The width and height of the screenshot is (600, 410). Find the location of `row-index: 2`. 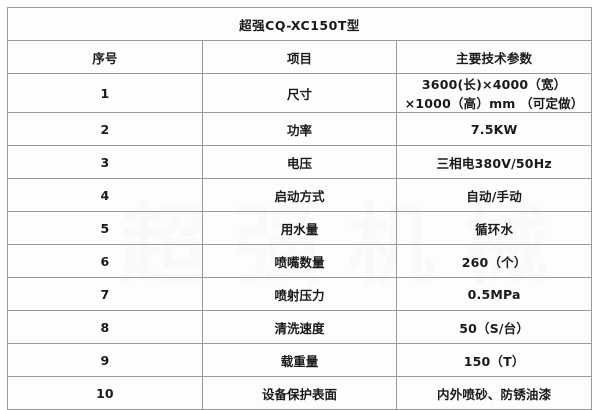

row-index: 2 is located at coordinates (105, 129).